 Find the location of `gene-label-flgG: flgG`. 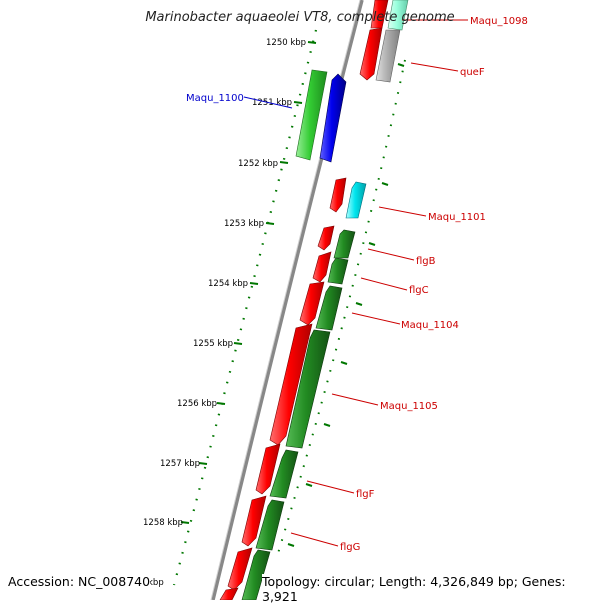

gene-label-flgG: flgG is located at coordinates (350, 547).